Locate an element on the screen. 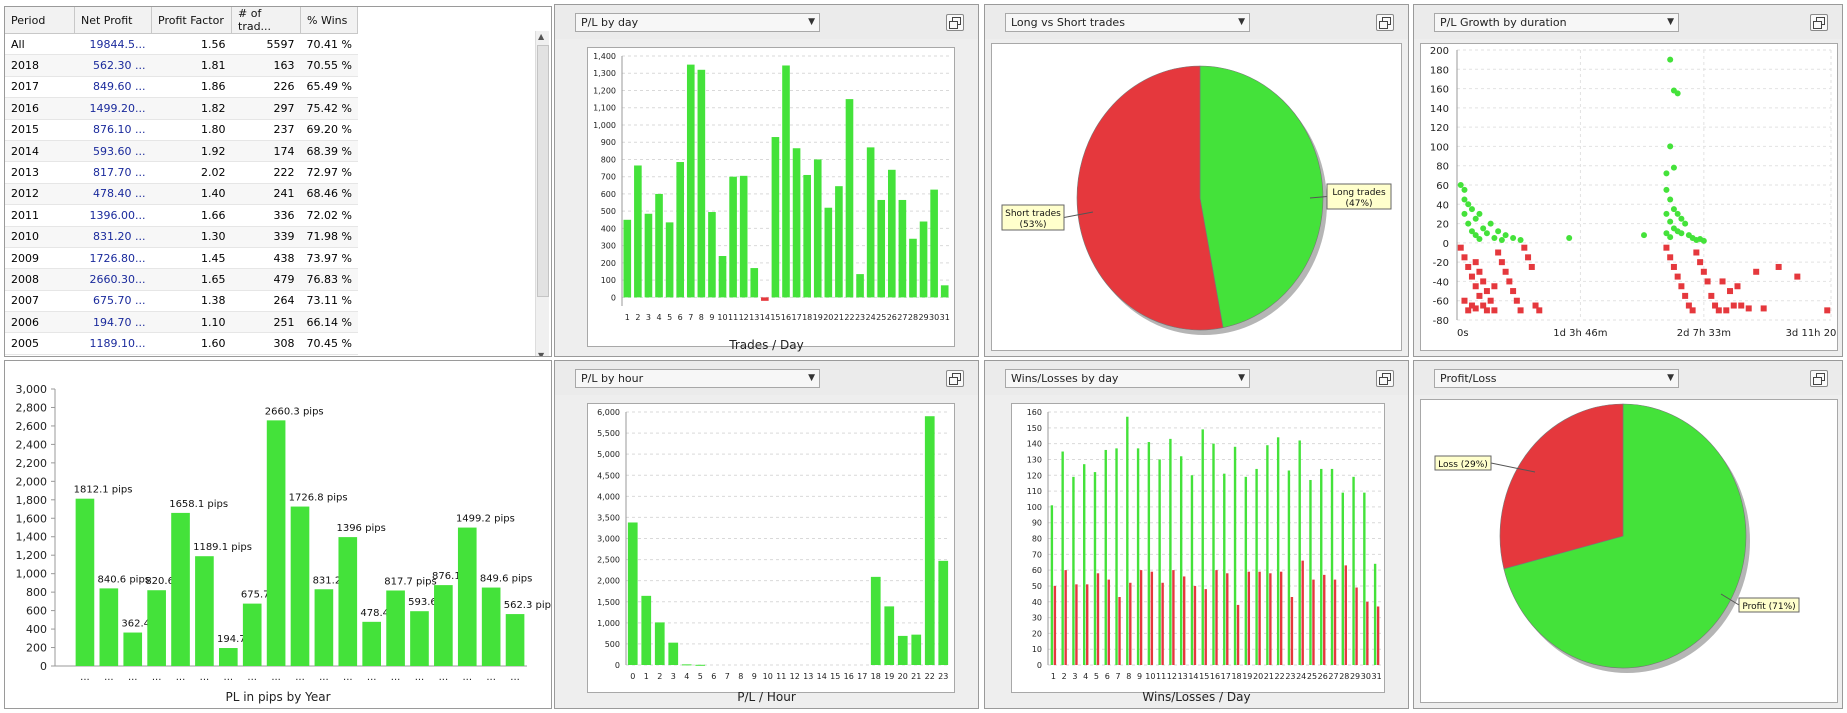 The height and width of the screenshot is (713, 1847). data-label: 593.6 pi is located at coordinates (428, 602).